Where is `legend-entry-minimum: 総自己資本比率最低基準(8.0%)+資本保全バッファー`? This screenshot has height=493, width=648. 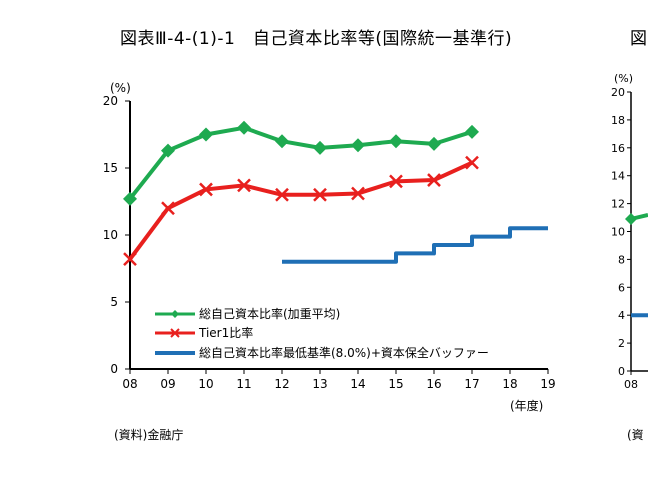
legend-entry-minimum: 総自己資本比率最低基準(8.0%)+資本保全バッファー is located at coordinates (322, 352).